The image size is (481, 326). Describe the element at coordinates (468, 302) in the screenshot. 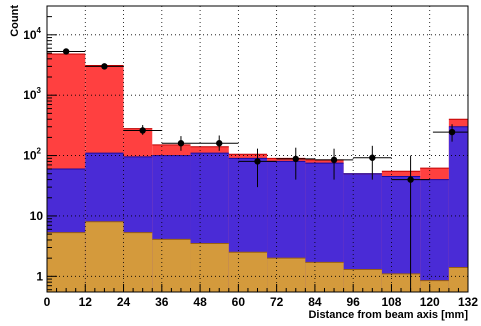

I see `x-tick-label: 132` at that location.